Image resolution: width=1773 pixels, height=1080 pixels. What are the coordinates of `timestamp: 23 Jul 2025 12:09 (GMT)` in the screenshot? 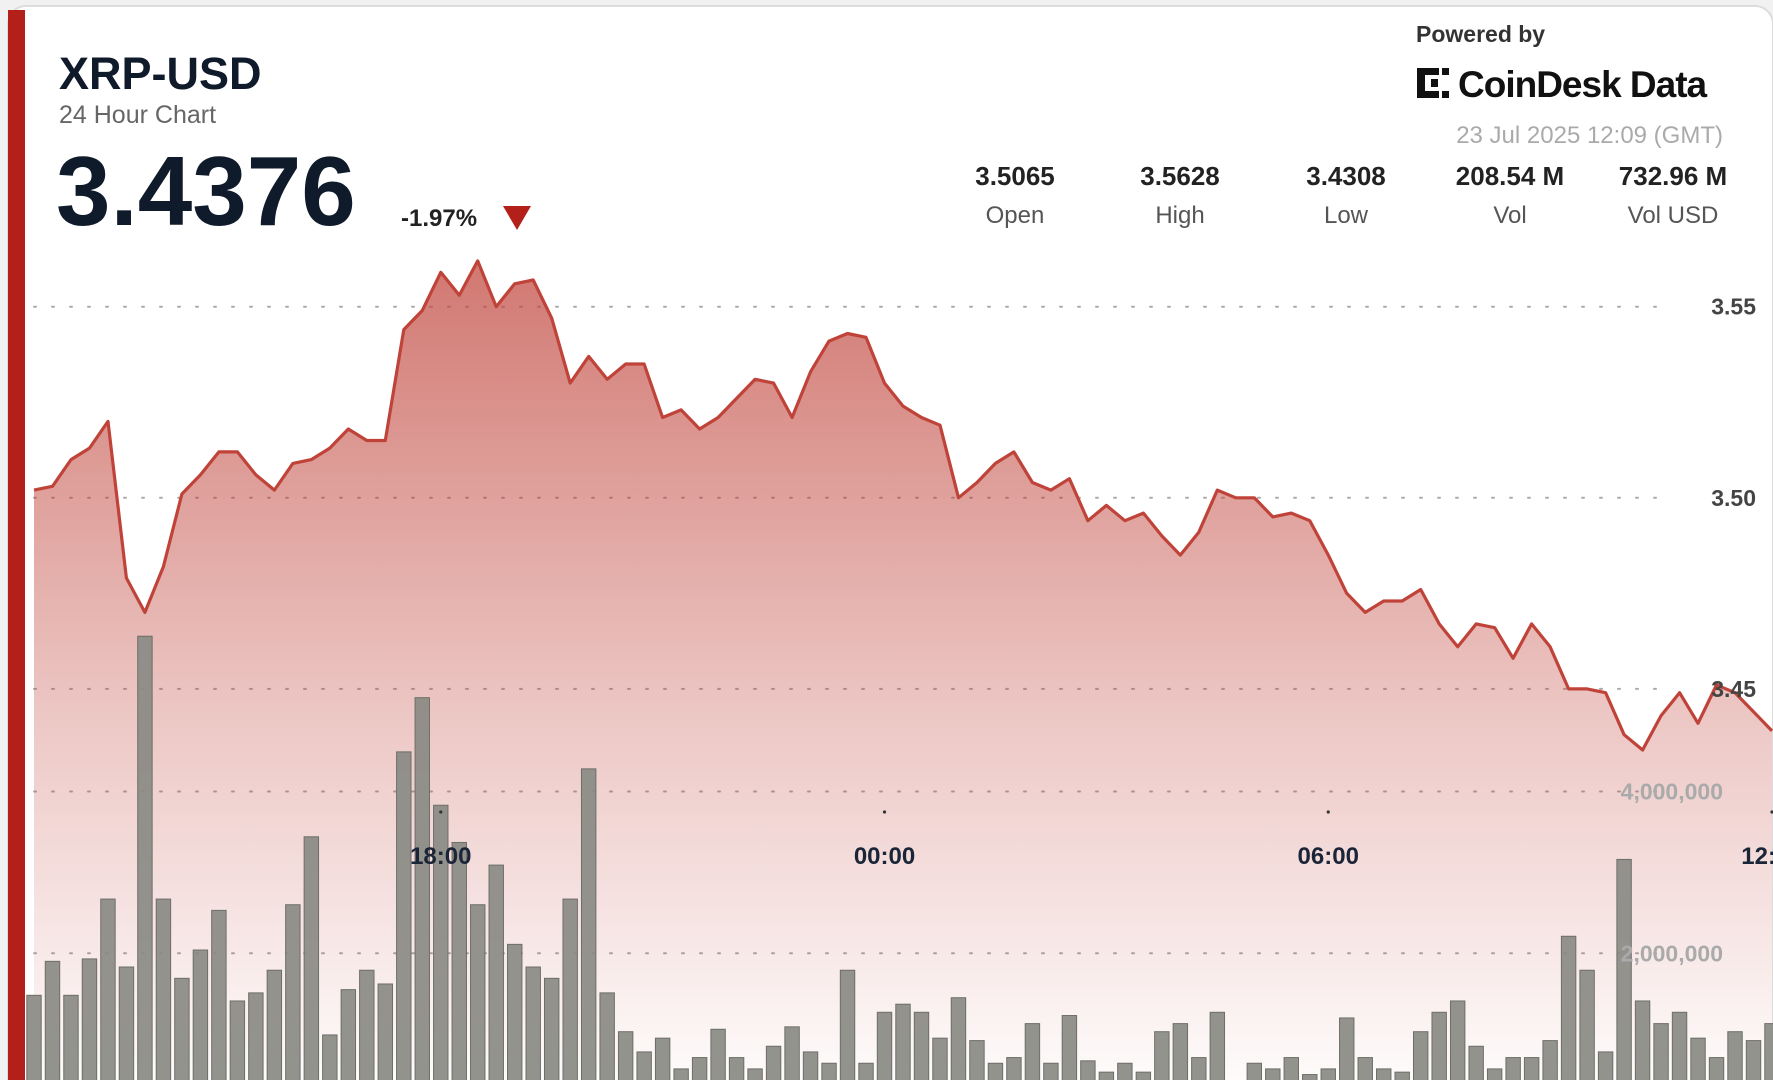 It's located at (1589, 135).